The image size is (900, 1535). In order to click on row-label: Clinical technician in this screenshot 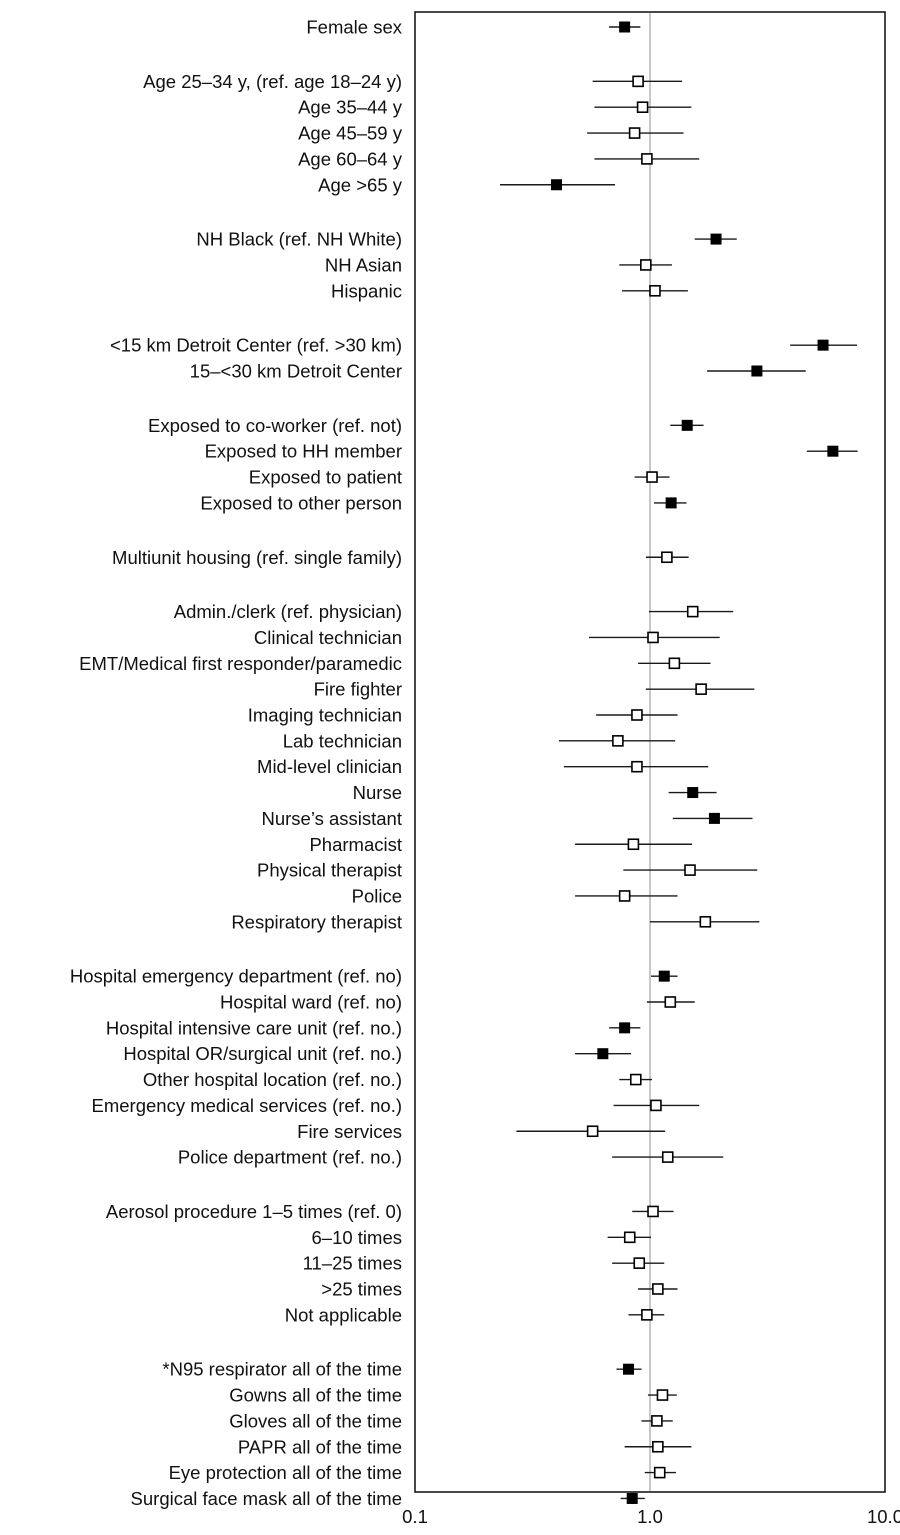, I will do `click(328, 637)`.